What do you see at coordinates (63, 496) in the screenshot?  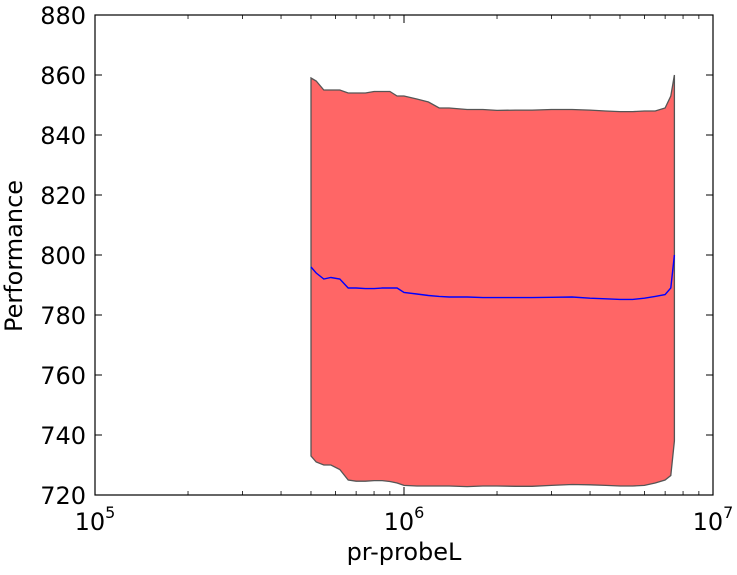 I see `y-tick-label: 720` at bounding box center [63, 496].